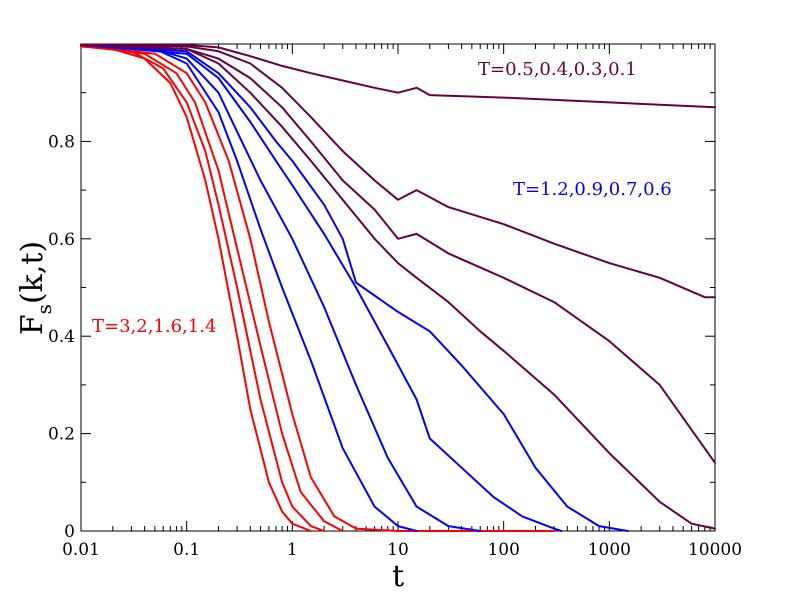 This screenshot has width=792, height=612. I want to click on y-tick-label: 0.6, so click(61, 240).